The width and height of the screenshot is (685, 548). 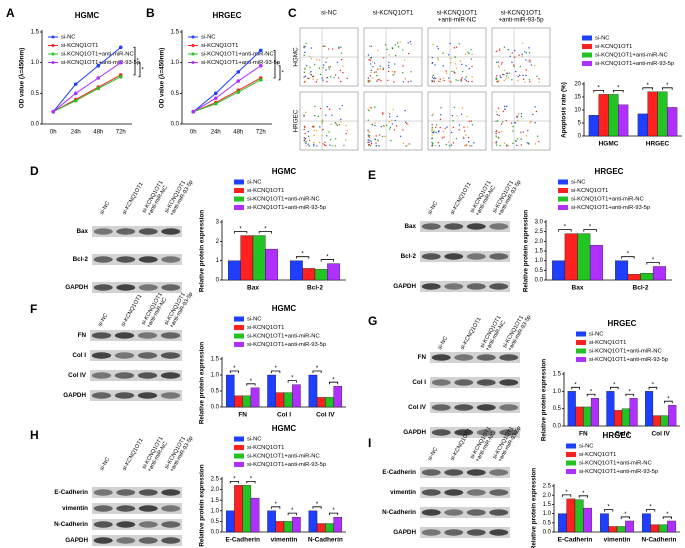 What do you see at coordinates (284, 415) in the screenshot?
I see `x-tick-label: Col I` at bounding box center [284, 415].